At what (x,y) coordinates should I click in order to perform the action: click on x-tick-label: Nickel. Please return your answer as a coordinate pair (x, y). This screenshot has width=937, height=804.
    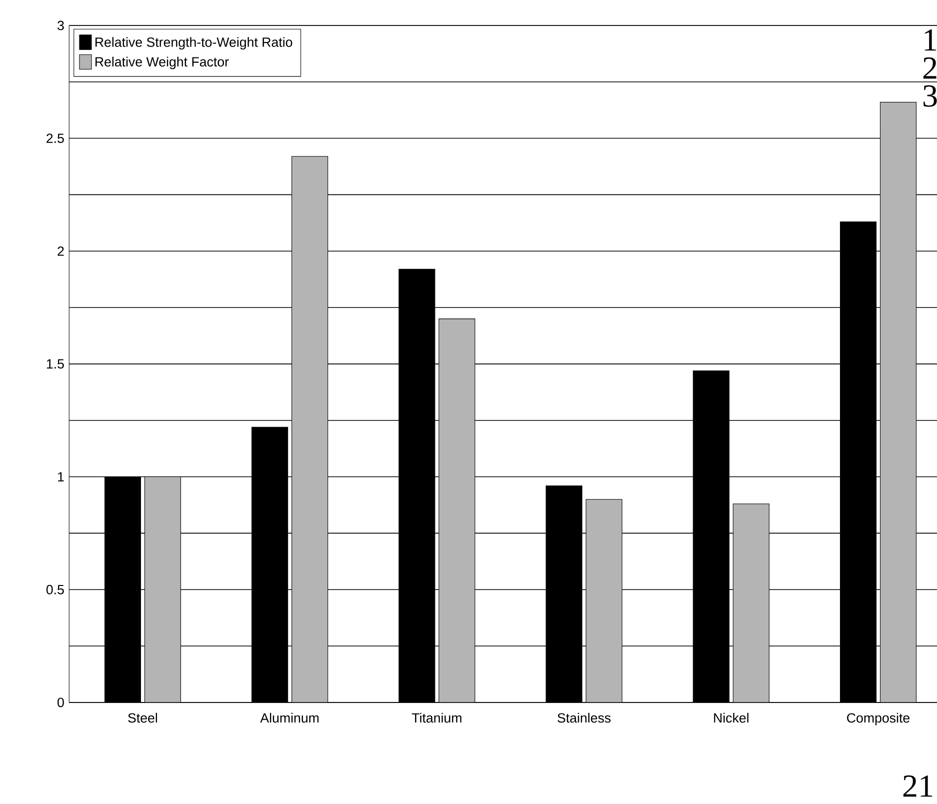
    Looking at the image, I should click on (731, 717).